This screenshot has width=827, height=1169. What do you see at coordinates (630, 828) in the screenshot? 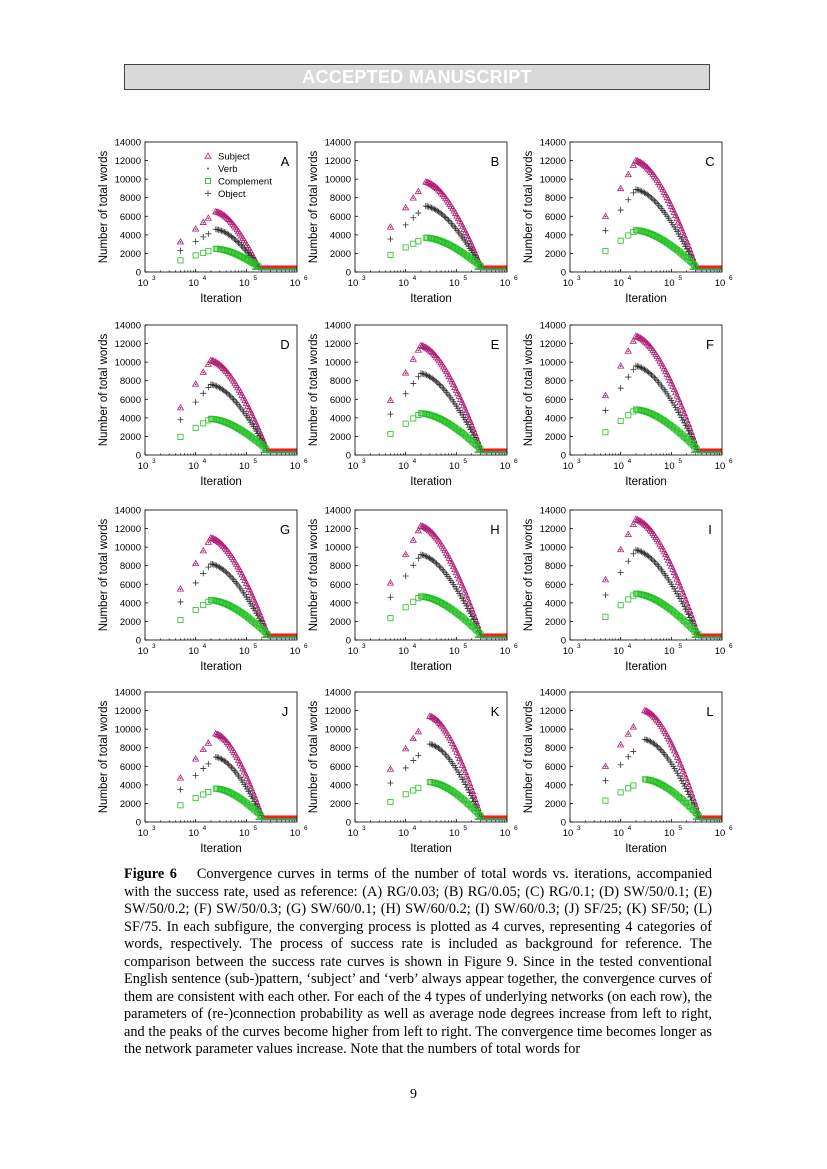
I see `x-tick-exponent: 4` at bounding box center [630, 828].